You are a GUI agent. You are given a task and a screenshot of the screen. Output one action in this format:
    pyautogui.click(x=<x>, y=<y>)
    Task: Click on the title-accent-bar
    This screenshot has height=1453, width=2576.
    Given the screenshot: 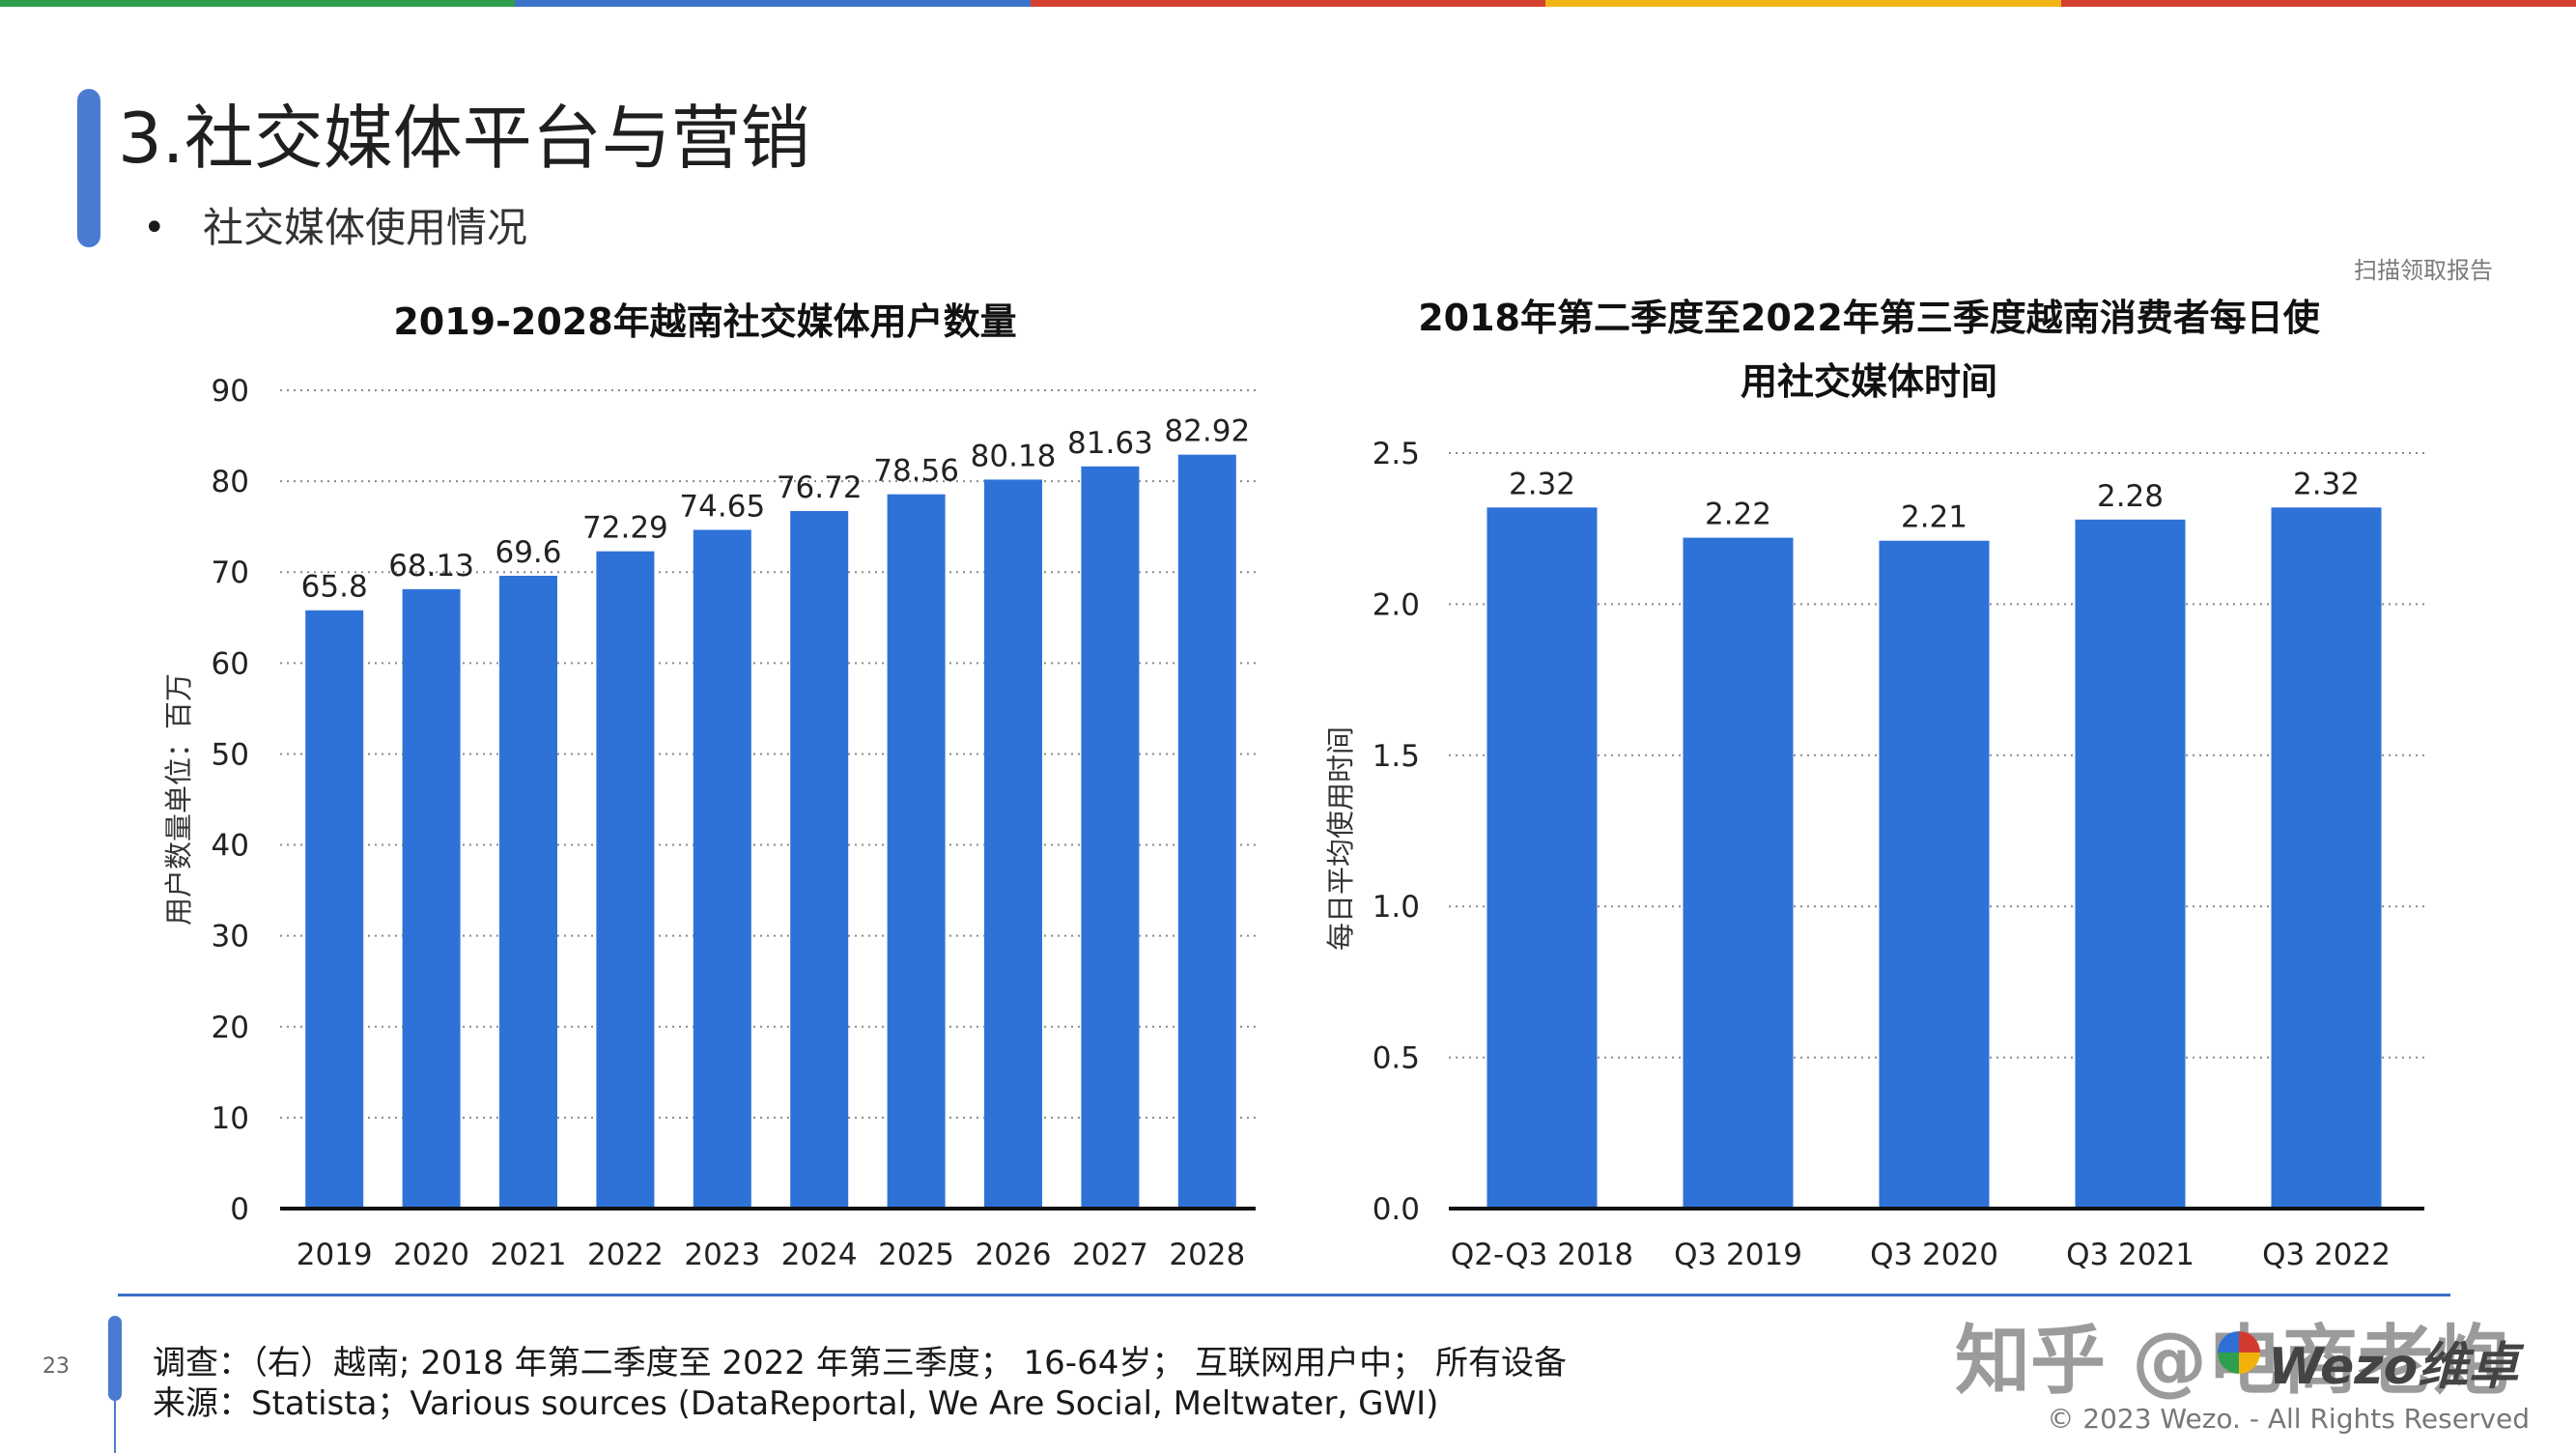 What is the action you would take?
    pyautogui.click(x=88, y=168)
    